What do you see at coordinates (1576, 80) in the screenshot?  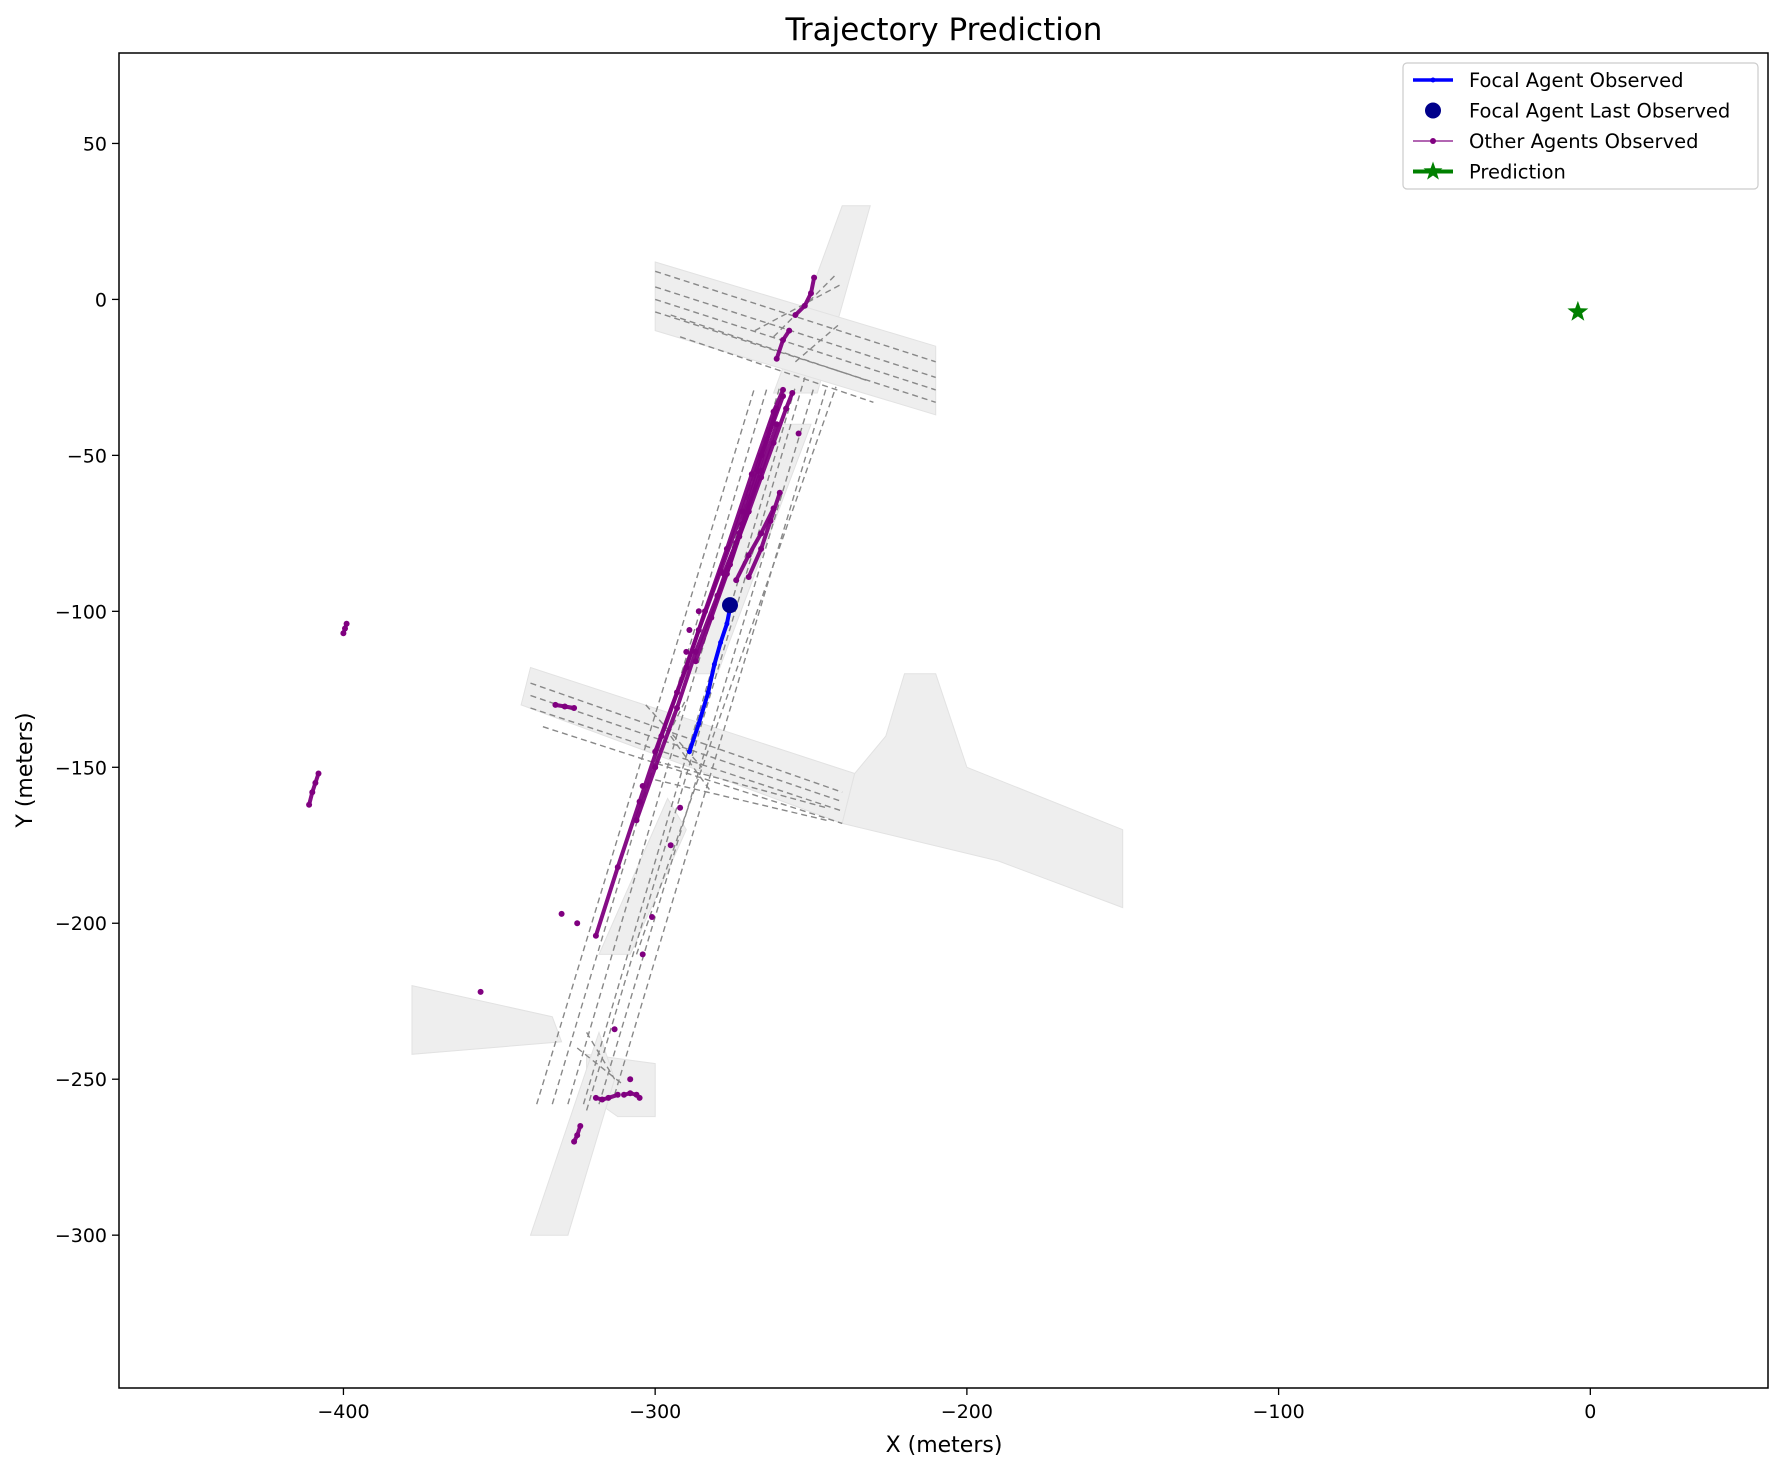 I see `legend-label: Focal Agent Observed` at bounding box center [1576, 80].